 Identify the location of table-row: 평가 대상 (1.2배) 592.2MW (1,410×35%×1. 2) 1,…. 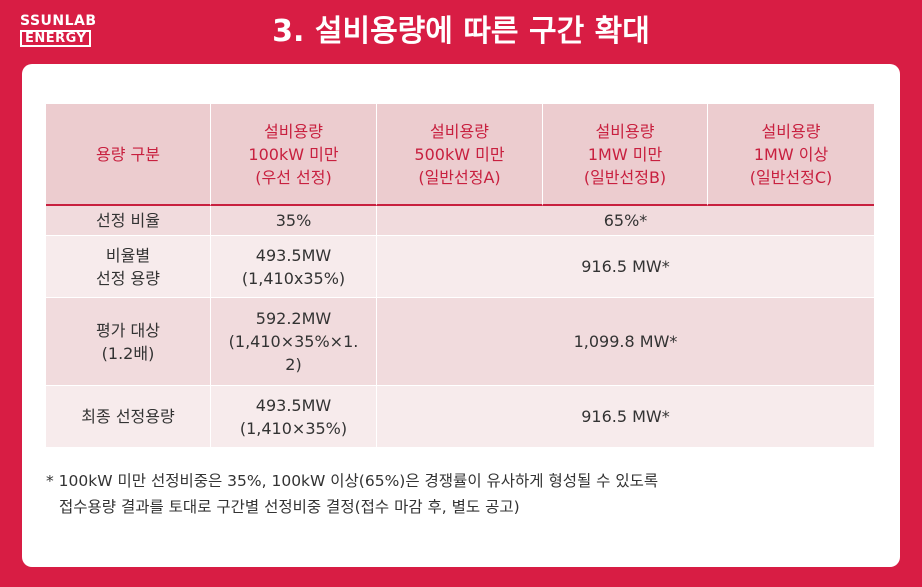
(460, 342).